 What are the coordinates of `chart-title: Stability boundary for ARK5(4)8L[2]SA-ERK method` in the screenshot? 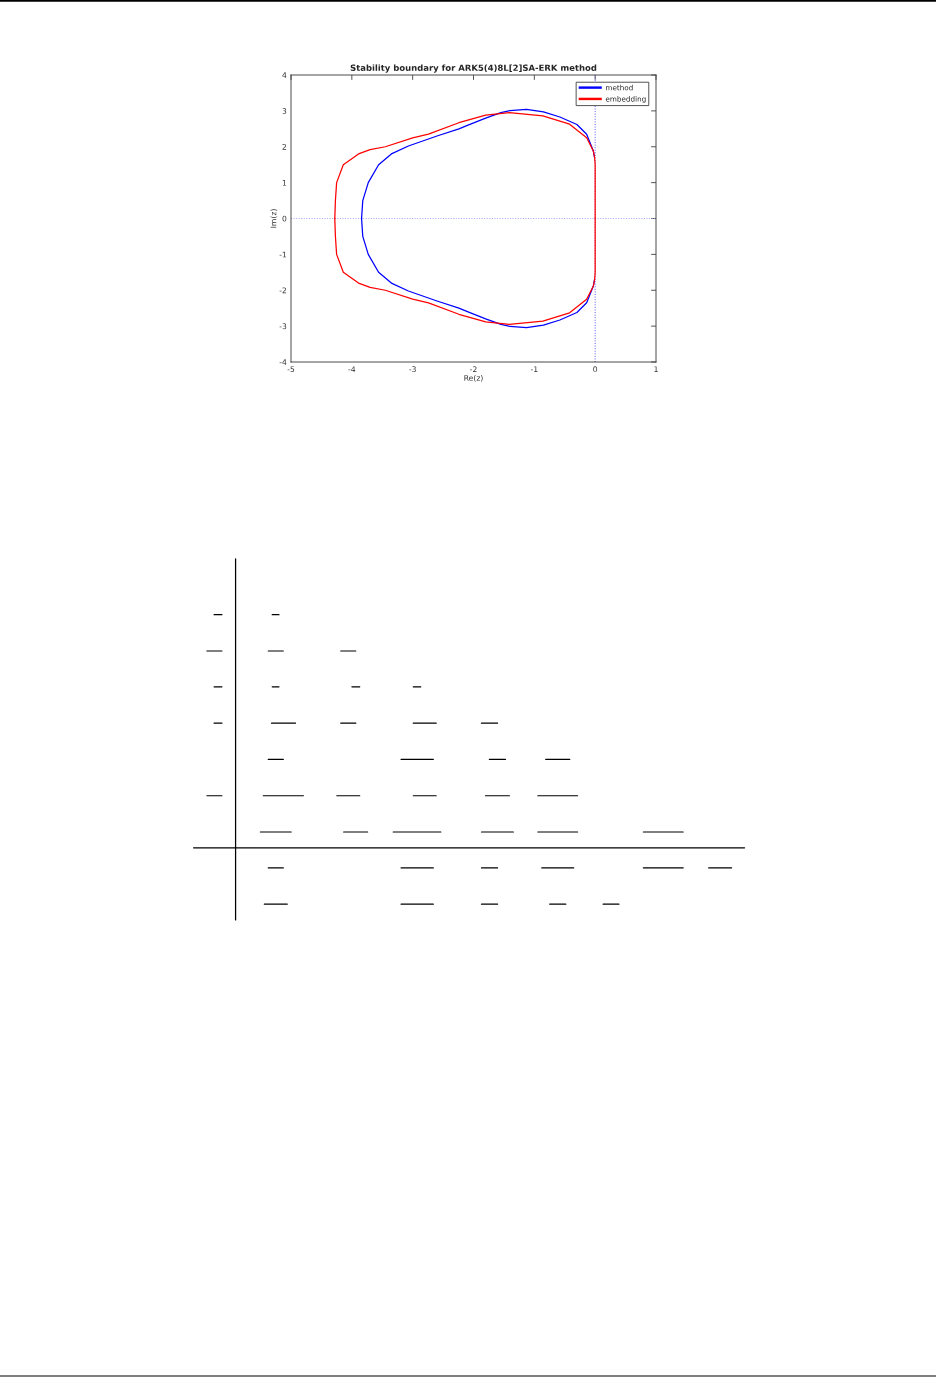 It's located at (473, 68).